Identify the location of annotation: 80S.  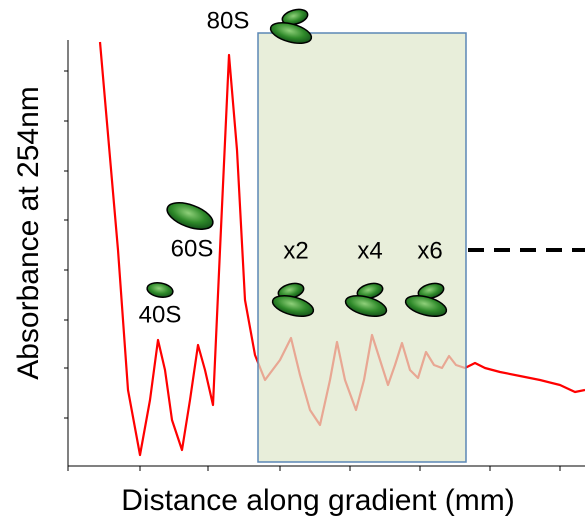
(228, 20).